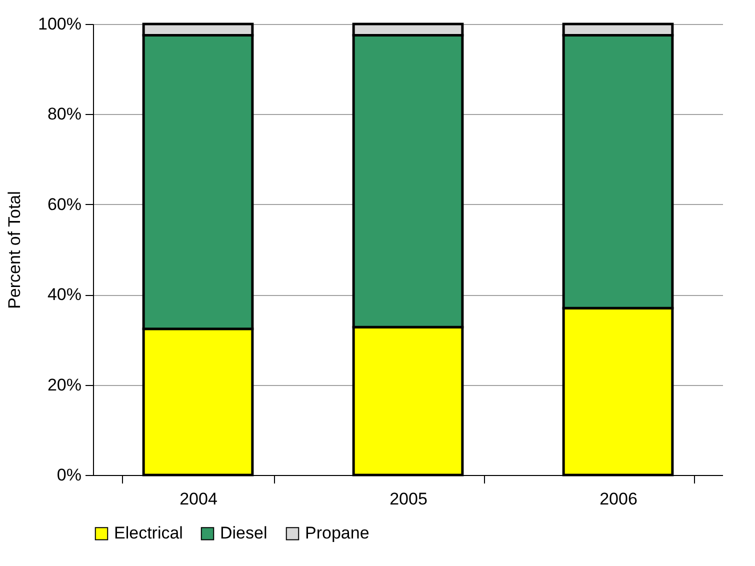 The height and width of the screenshot is (566, 755). Describe the element at coordinates (64, 384) in the screenshot. I see `y-tick-label: 20%` at that location.